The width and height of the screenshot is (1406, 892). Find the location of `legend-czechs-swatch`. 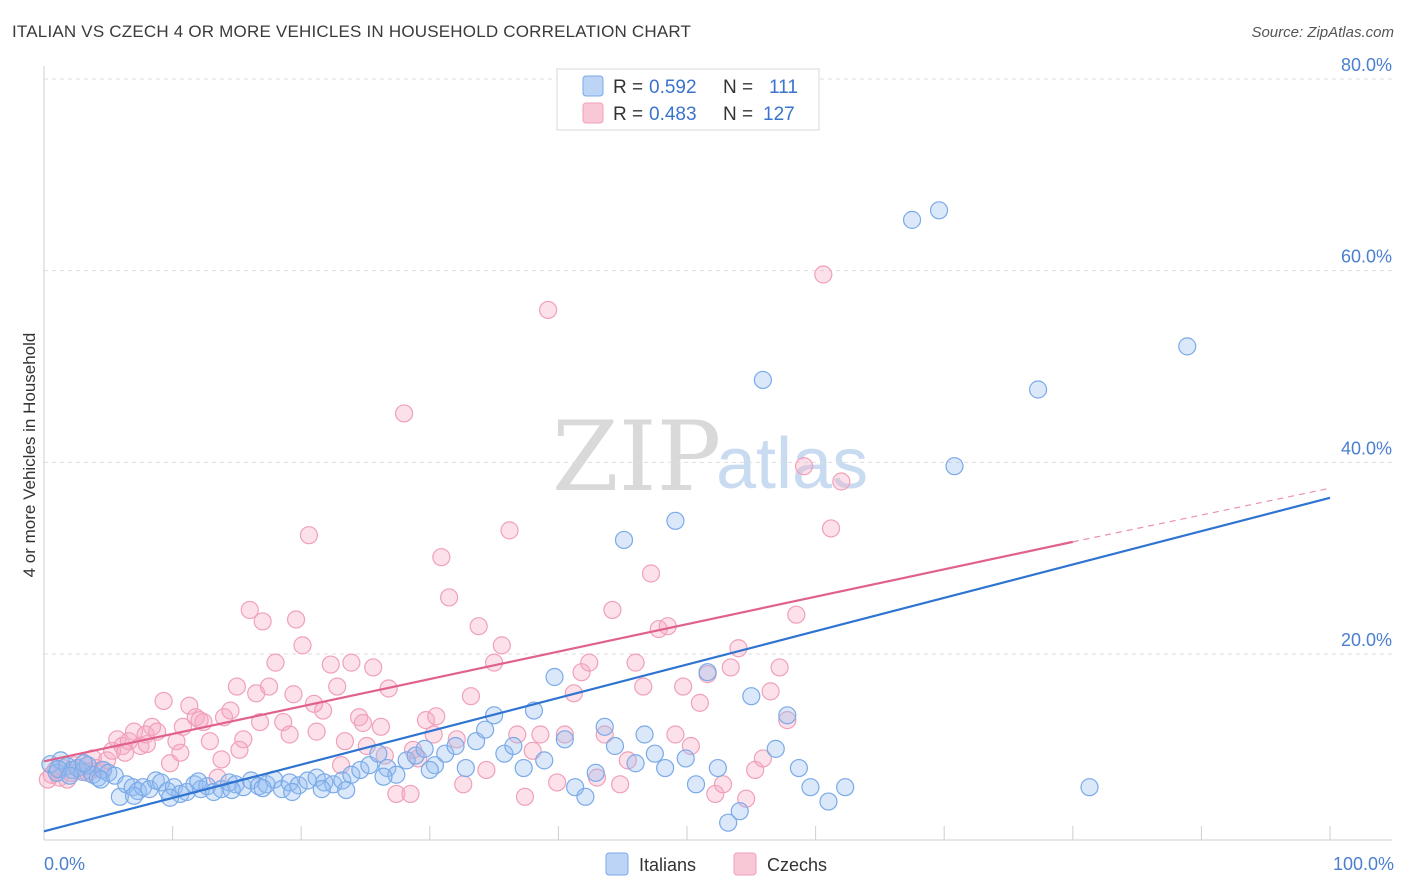

legend-czechs-swatch is located at coordinates (593, 113).